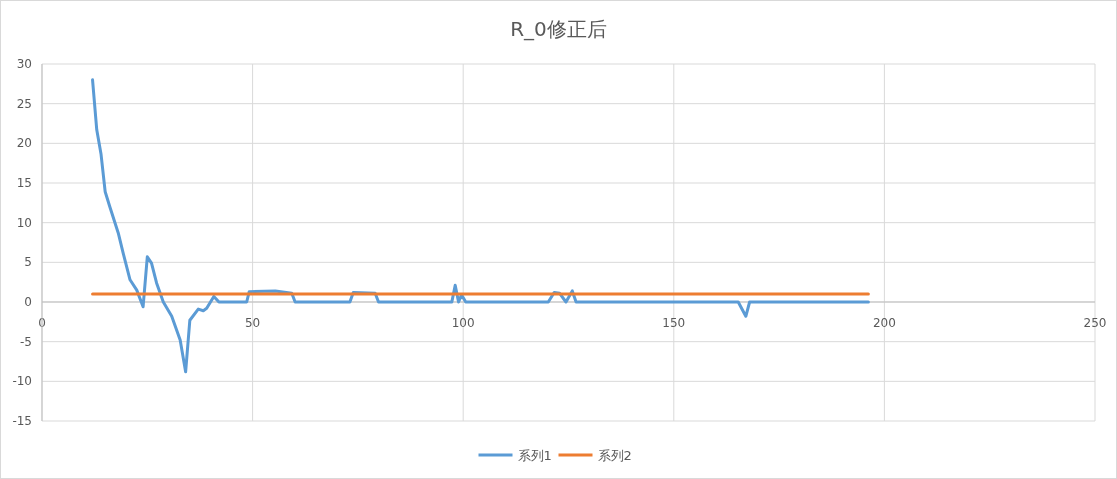  I want to click on y-tick-label: 30, so click(24, 64).